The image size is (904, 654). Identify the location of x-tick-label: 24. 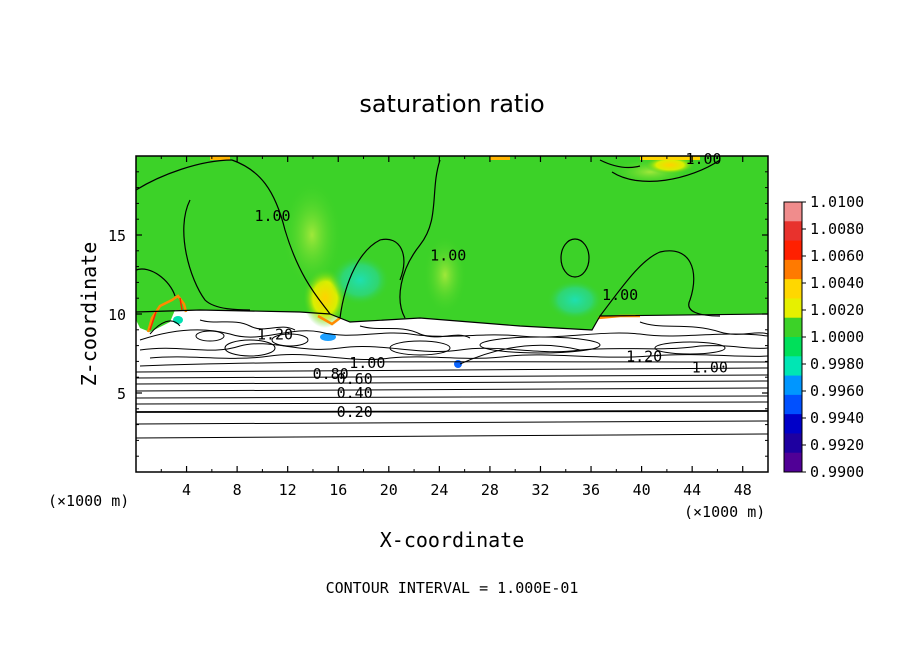
(439, 490).